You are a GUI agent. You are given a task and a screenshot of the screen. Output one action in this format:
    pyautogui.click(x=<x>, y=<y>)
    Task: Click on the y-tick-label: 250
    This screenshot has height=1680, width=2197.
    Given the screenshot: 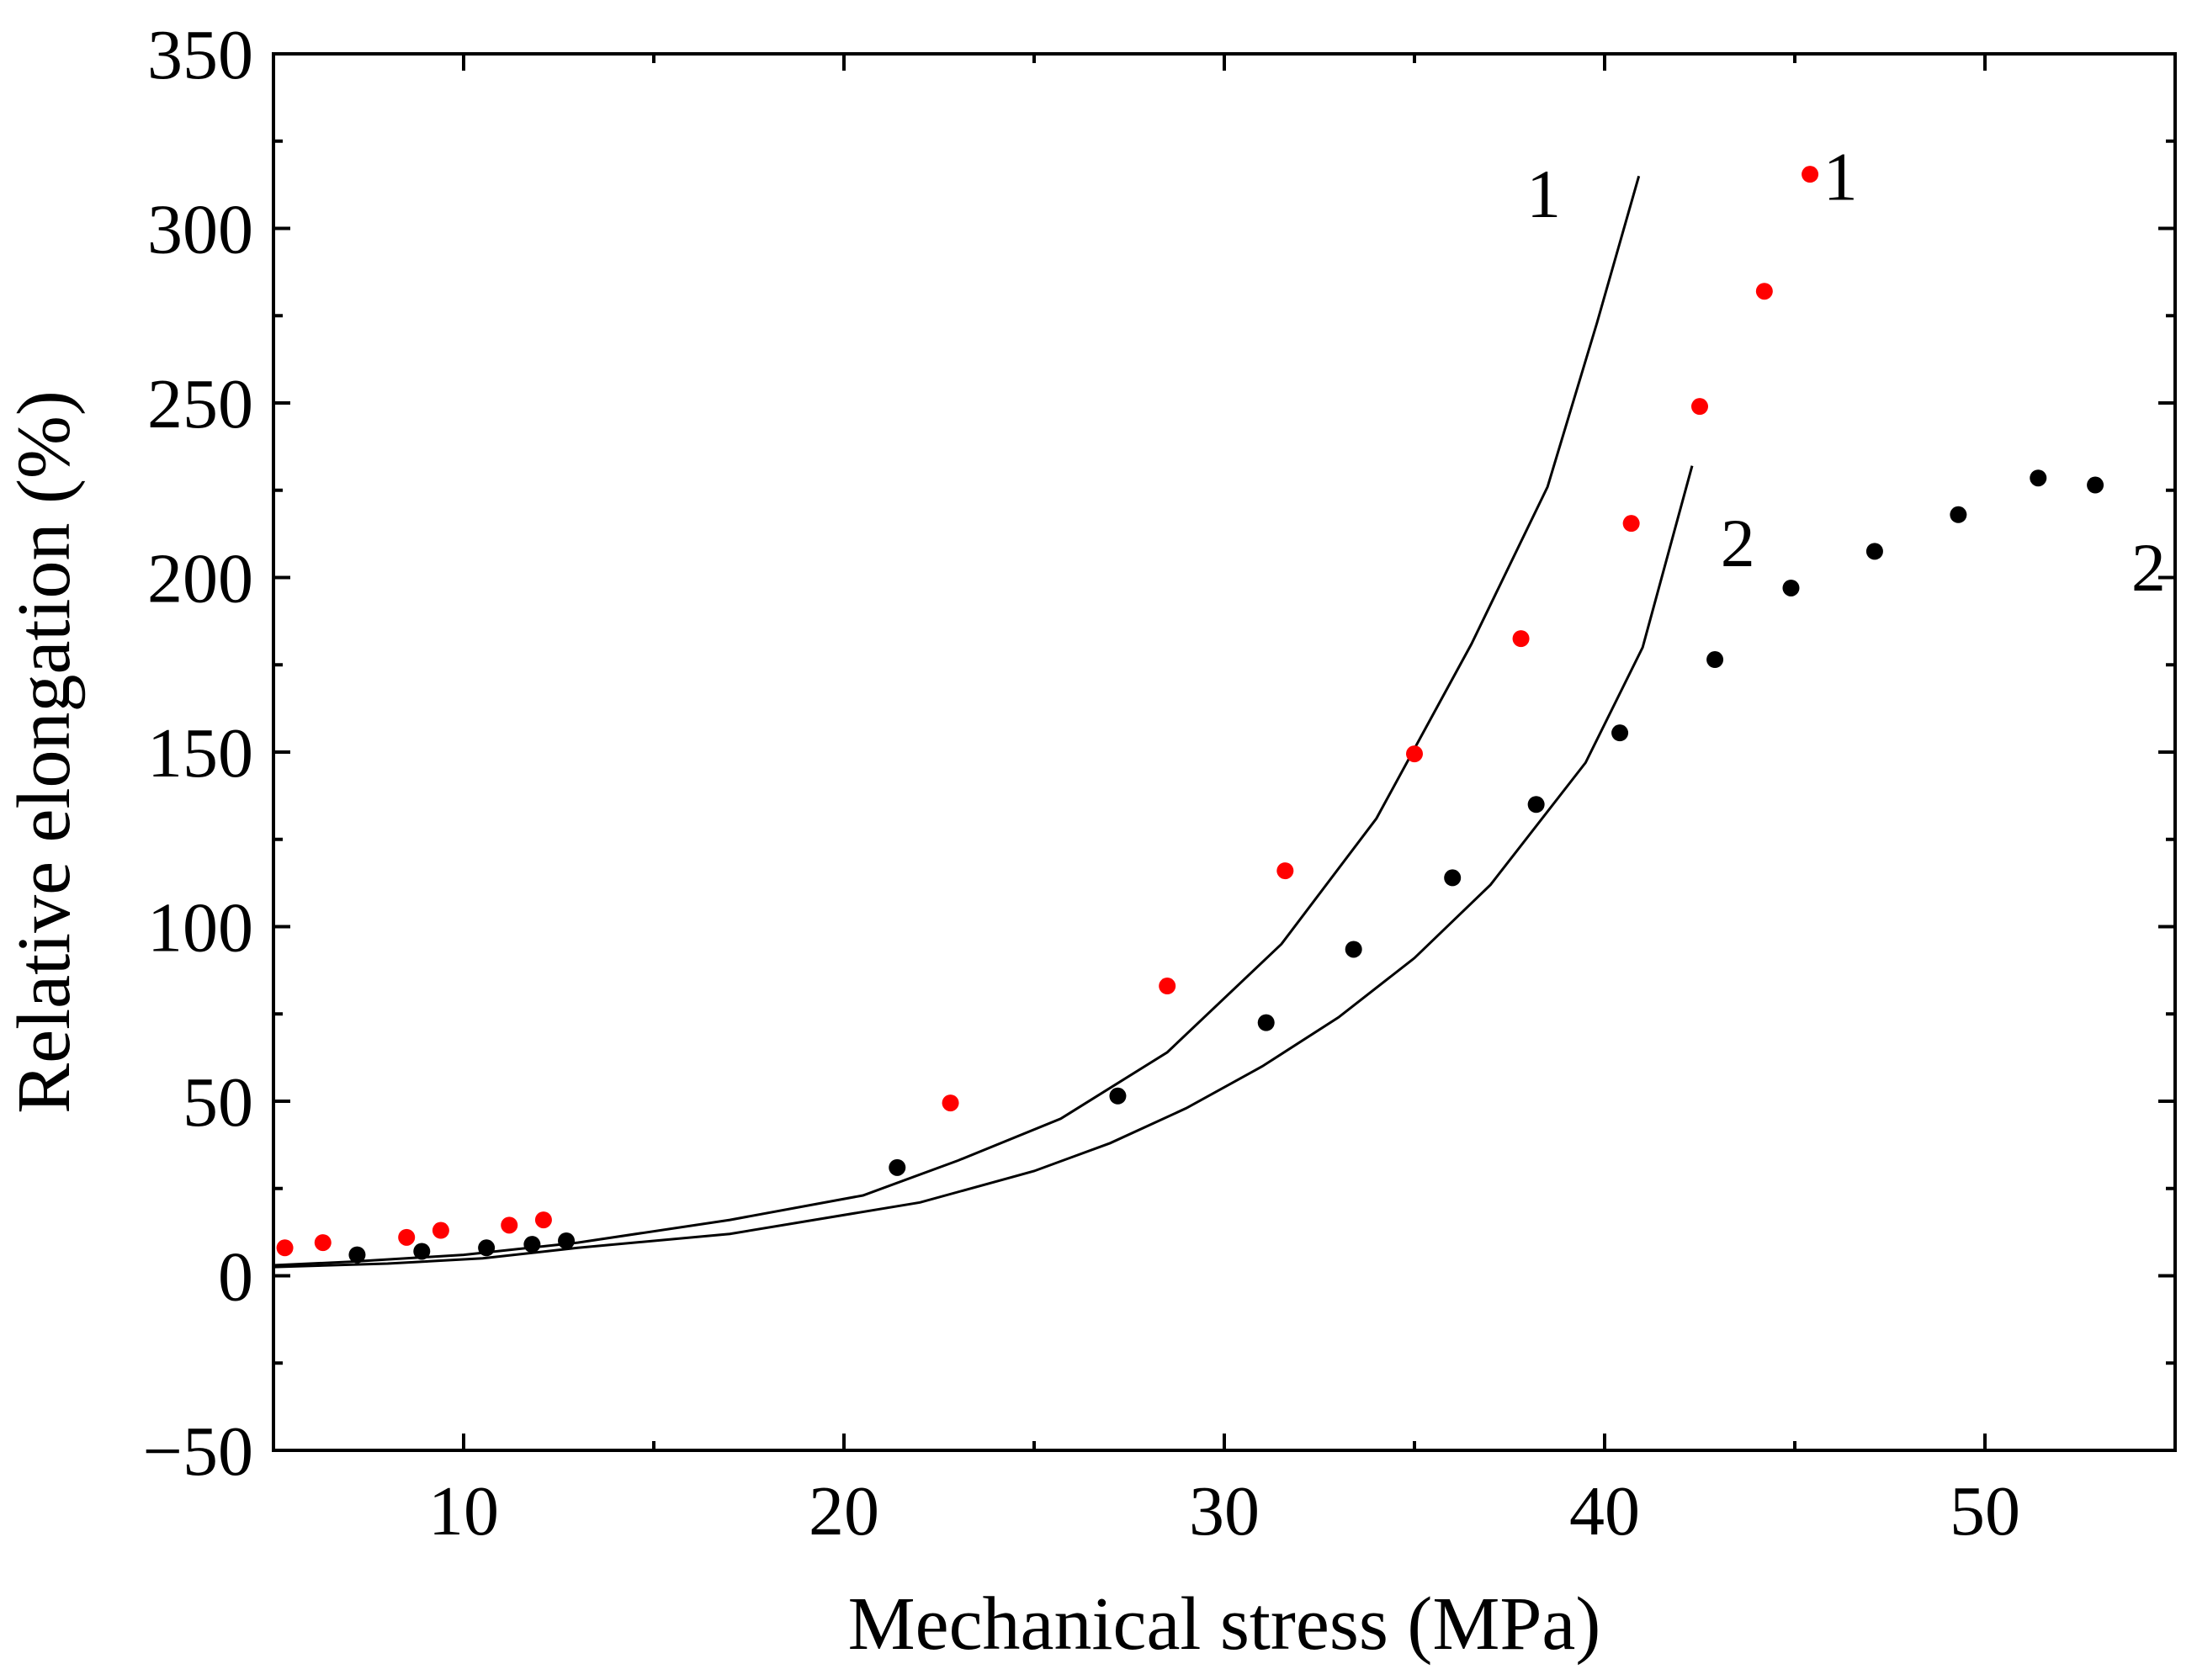 What is the action you would take?
    pyautogui.click(x=200, y=404)
    